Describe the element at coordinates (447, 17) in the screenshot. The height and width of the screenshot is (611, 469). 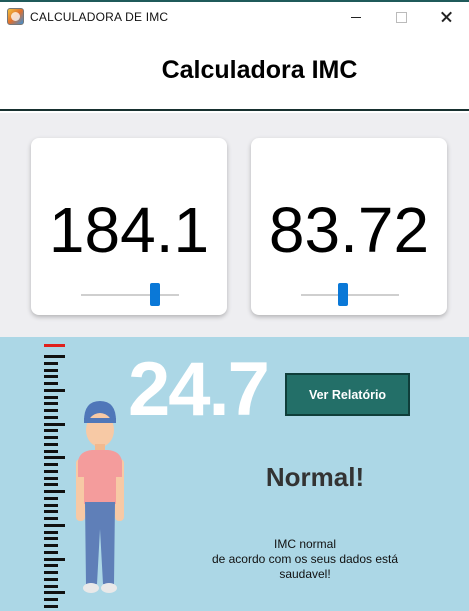
I see `close-button` at that location.